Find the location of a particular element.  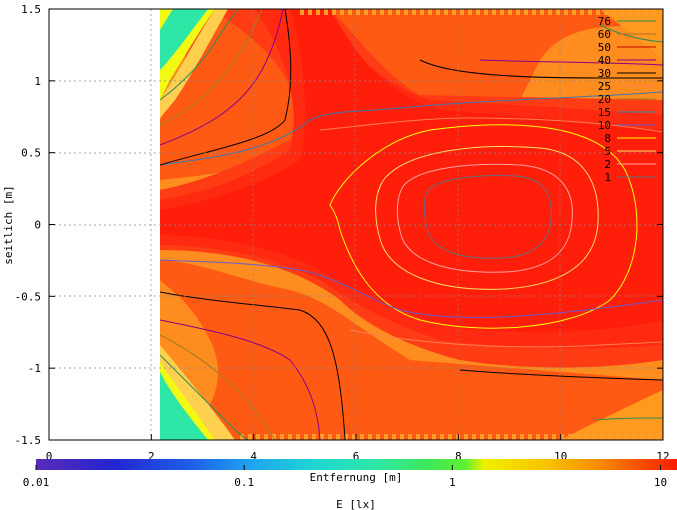

legend-label: 2 is located at coordinates (607, 164).